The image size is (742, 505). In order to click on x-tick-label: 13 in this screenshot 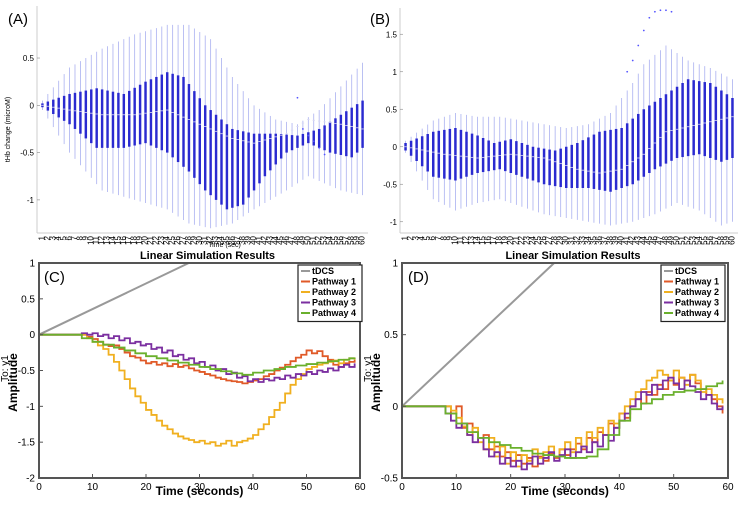, I will do `click(471, 239)`.